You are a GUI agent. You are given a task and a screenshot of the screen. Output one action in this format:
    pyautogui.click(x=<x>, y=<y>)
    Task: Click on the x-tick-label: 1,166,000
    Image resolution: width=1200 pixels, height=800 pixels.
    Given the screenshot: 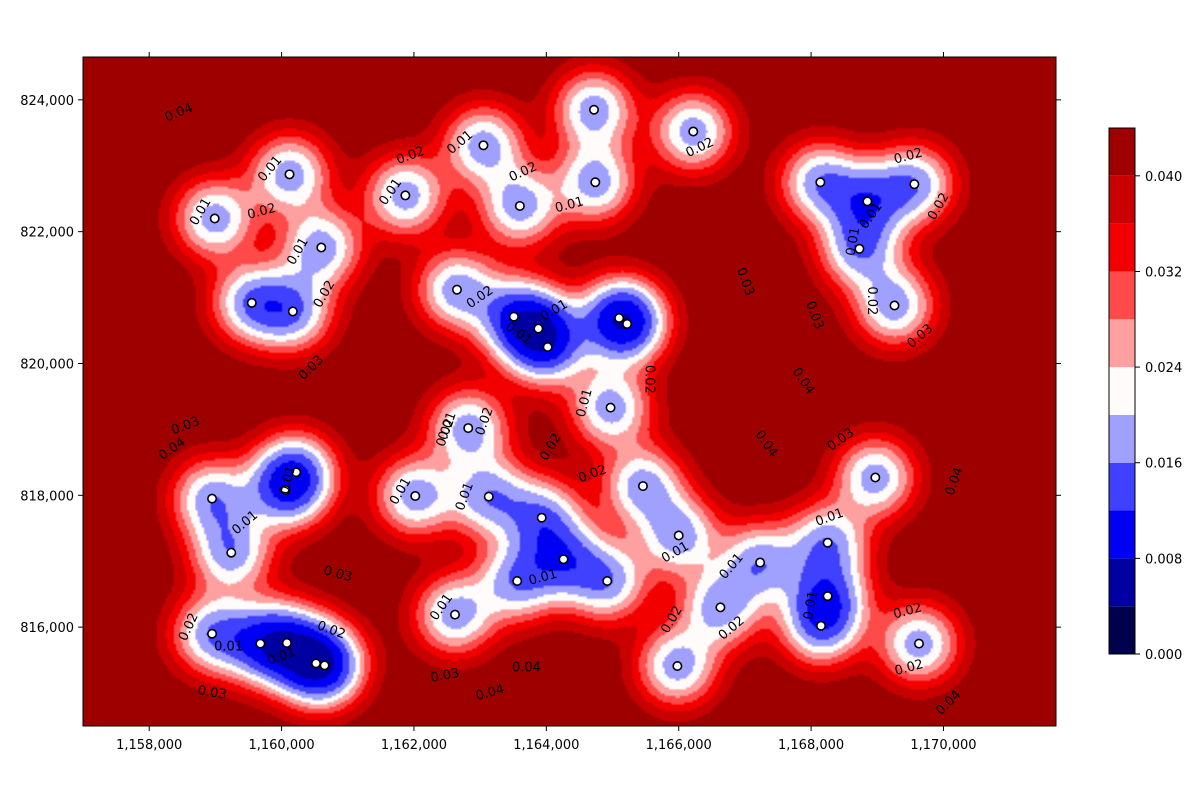 What is the action you would take?
    pyautogui.click(x=679, y=745)
    